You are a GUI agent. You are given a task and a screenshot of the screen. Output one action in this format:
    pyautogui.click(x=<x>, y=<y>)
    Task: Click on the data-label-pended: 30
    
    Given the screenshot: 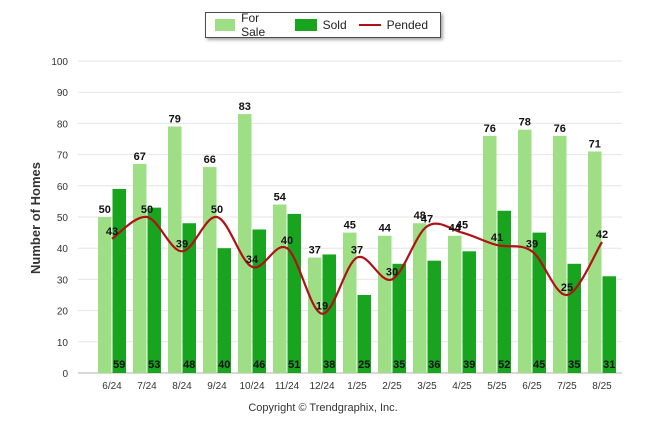 What is the action you would take?
    pyautogui.click(x=392, y=272)
    